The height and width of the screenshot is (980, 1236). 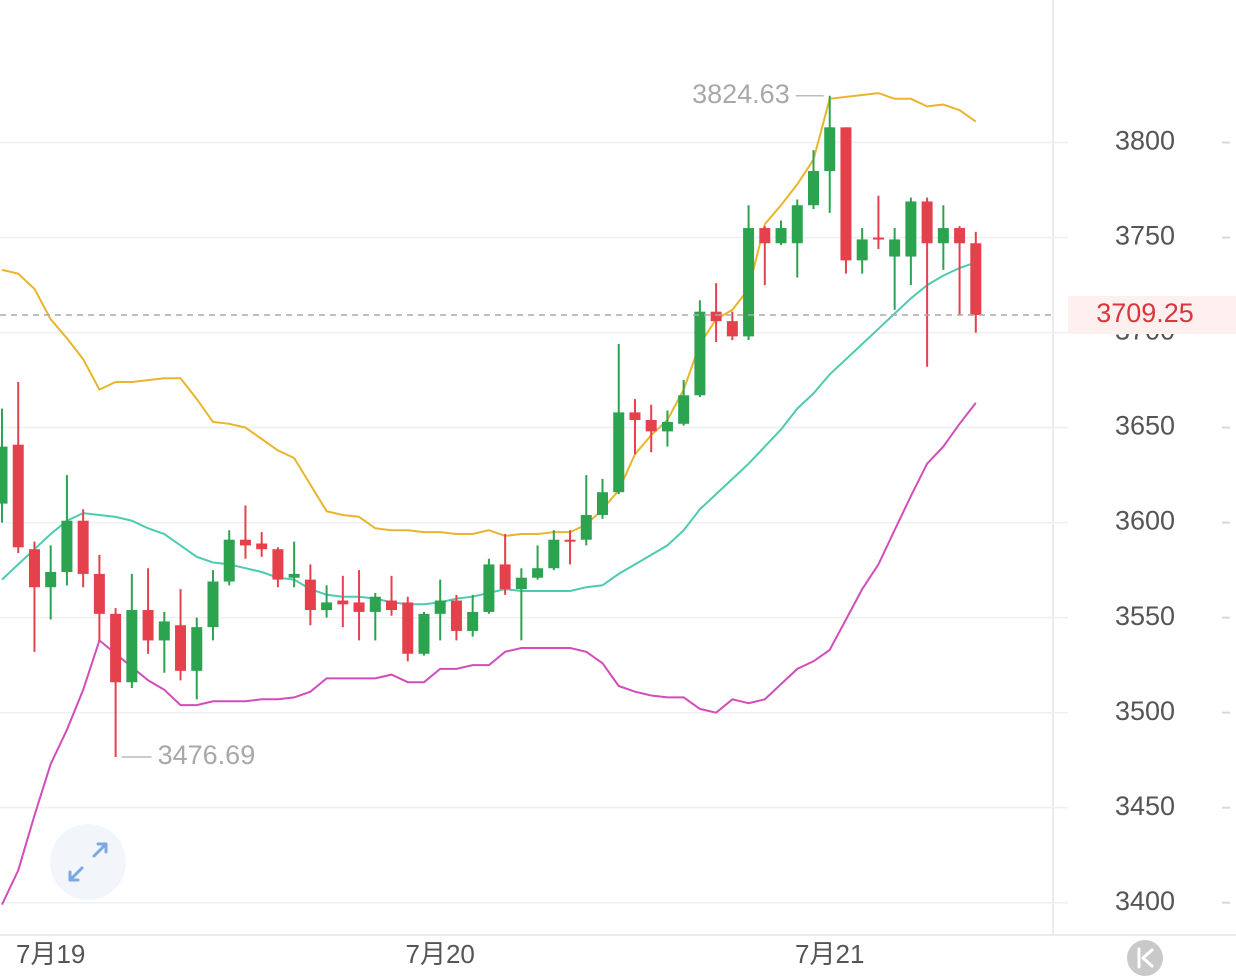 I want to click on y-tick-label: 3800, so click(x=1145, y=141).